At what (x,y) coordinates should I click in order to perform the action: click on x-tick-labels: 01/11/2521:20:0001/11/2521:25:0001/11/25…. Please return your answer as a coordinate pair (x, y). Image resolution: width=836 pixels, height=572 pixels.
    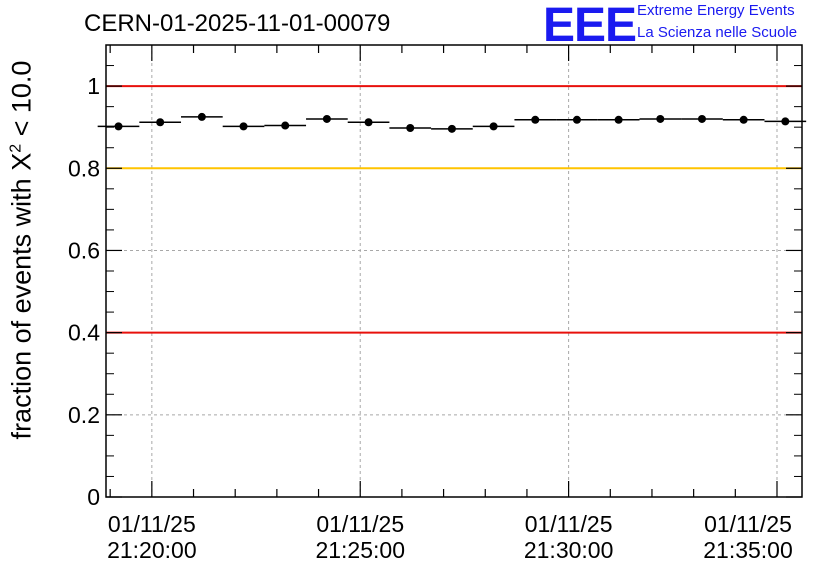
    Looking at the image, I should click on (450, 537).